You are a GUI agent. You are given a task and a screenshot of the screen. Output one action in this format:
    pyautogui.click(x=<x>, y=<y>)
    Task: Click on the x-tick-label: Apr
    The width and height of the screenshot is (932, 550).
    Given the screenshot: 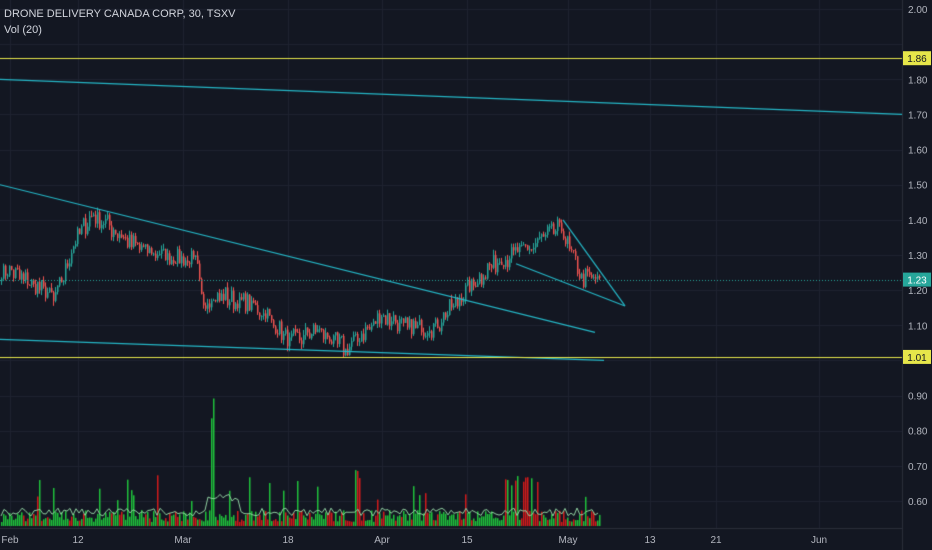 What is the action you would take?
    pyautogui.click(x=382, y=540)
    